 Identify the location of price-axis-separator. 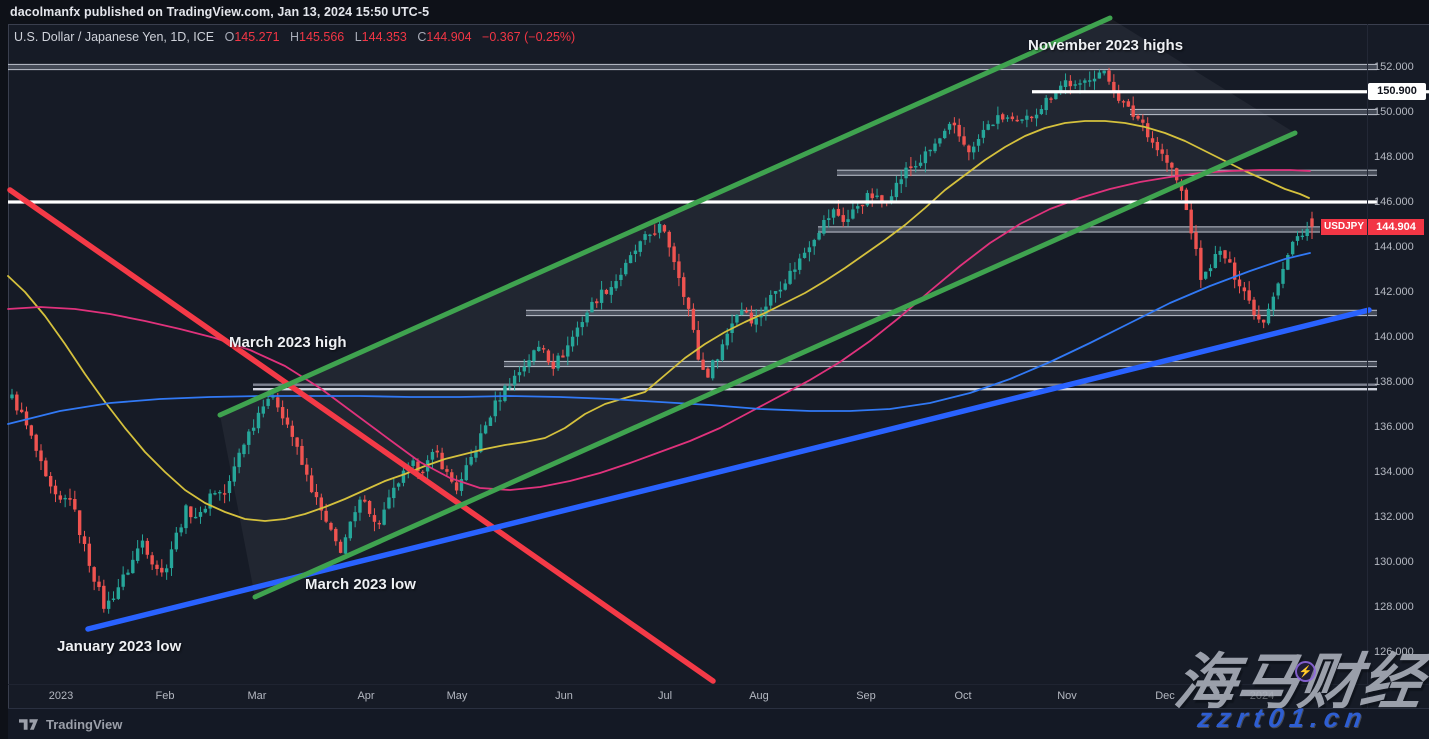
(1367, 366).